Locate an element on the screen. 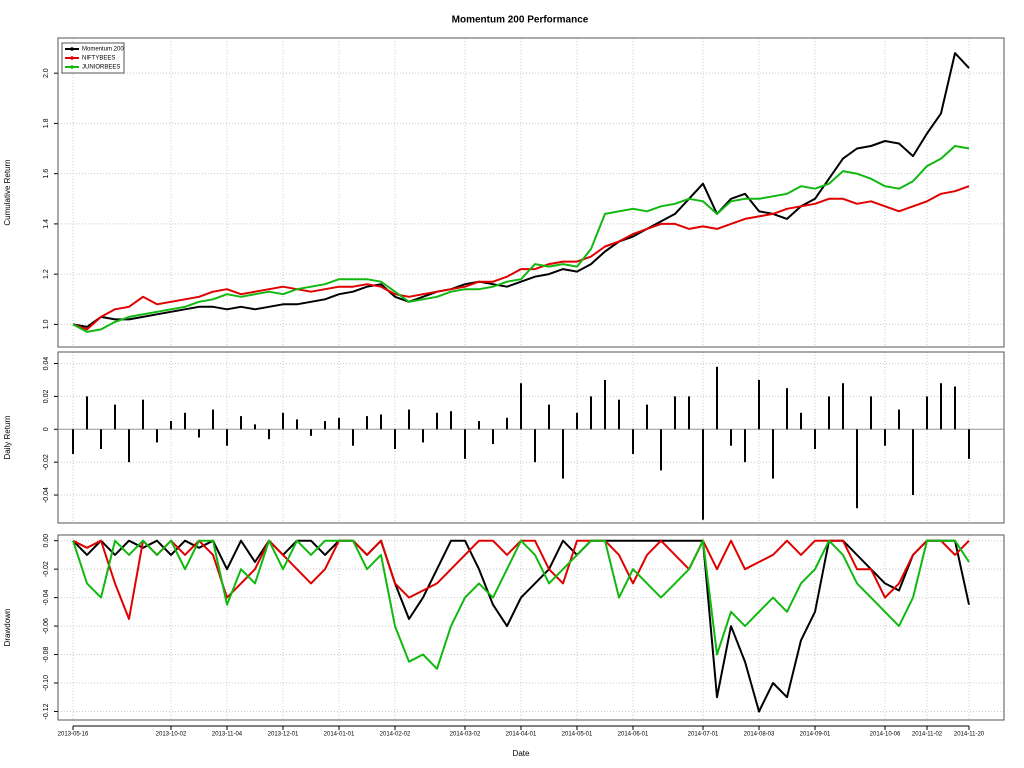 The height and width of the screenshot is (768, 1024). y-tick-label: 0.02 is located at coordinates (46, 396).